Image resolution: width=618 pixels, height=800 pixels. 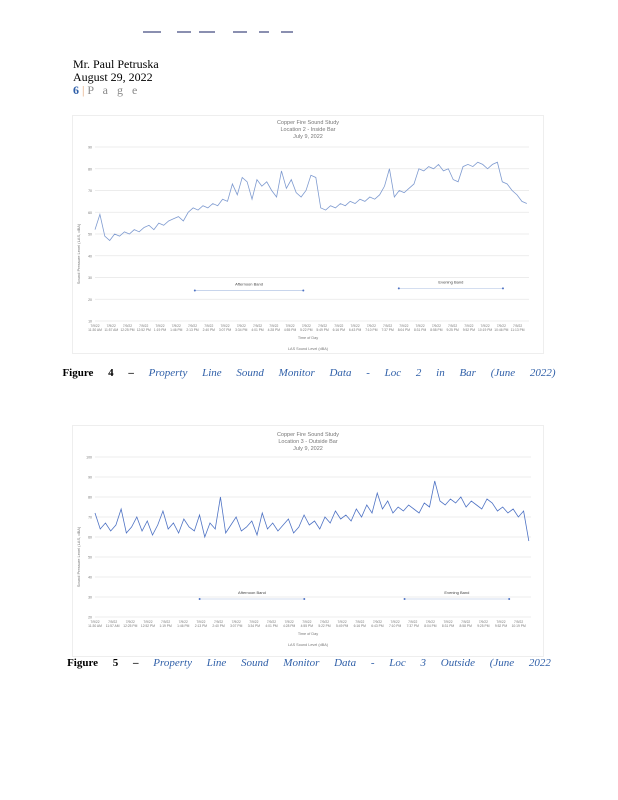 What do you see at coordinates (111, 330) in the screenshot?
I see `x-tick-label: 11:57 AM` at bounding box center [111, 330].